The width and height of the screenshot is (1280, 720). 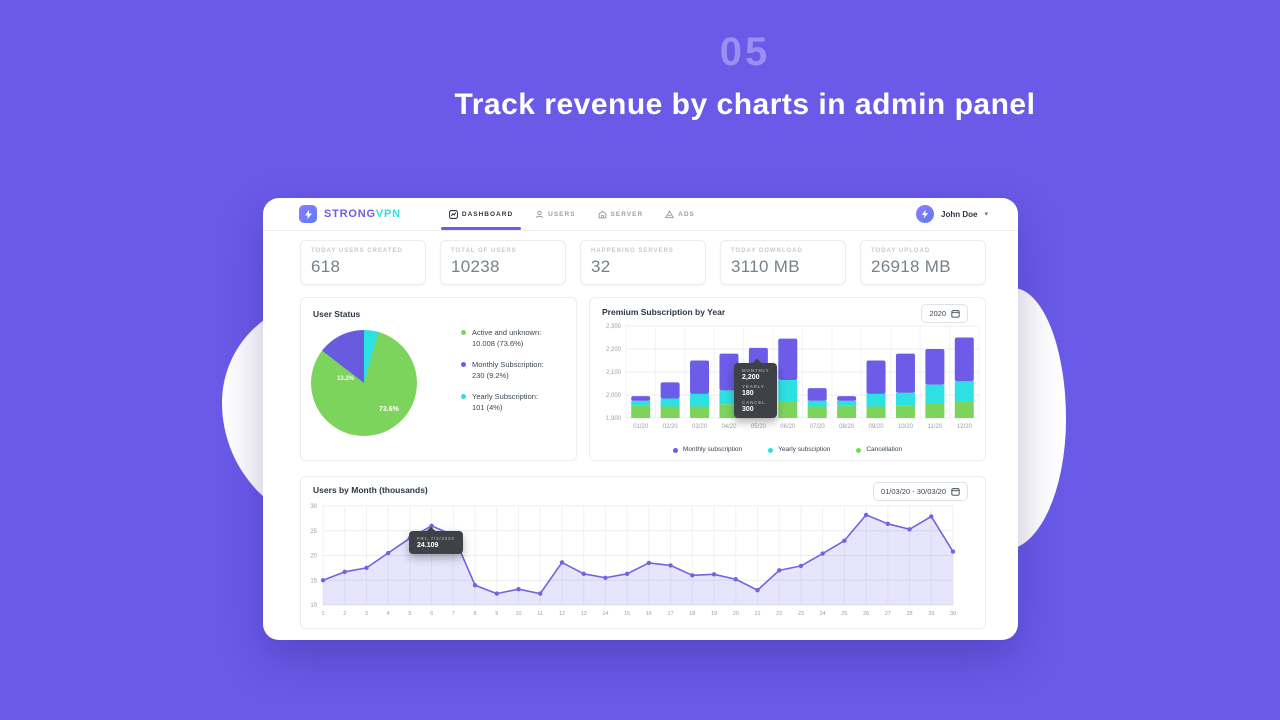 What do you see at coordinates (627, 614) in the screenshot?
I see `svg-text: 15` at bounding box center [627, 614].